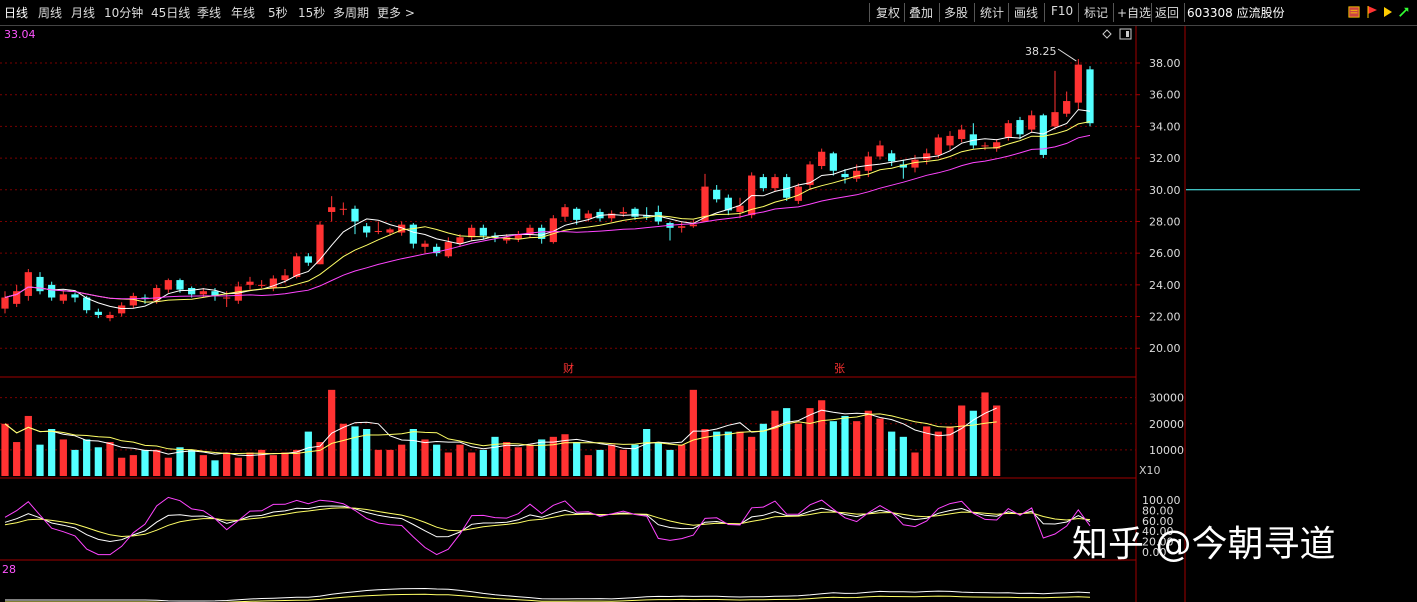 The height and width of the screenshot is (602, 1417). What do you see at coordinates (1166, 424) in the screenshot?
I see `y-tick-label: 20000` at bounding box center [1166, 424].